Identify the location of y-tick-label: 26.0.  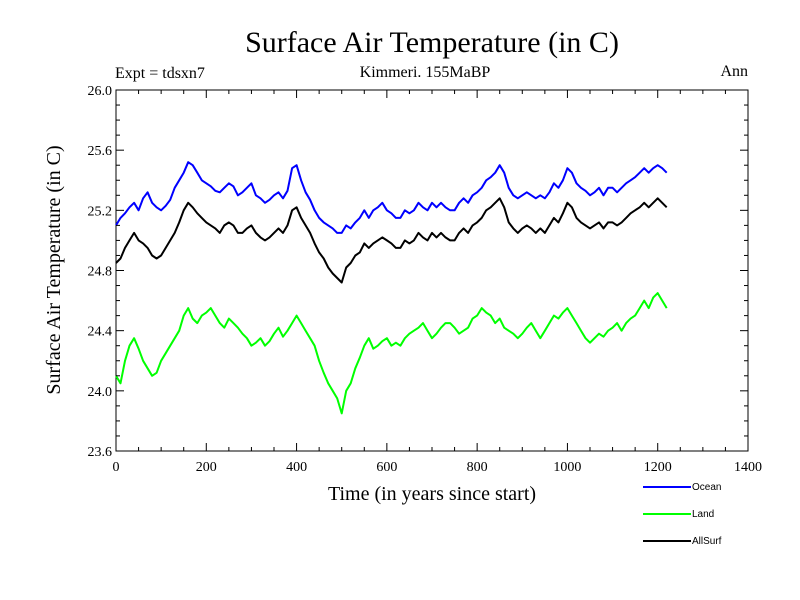
(100, 91).